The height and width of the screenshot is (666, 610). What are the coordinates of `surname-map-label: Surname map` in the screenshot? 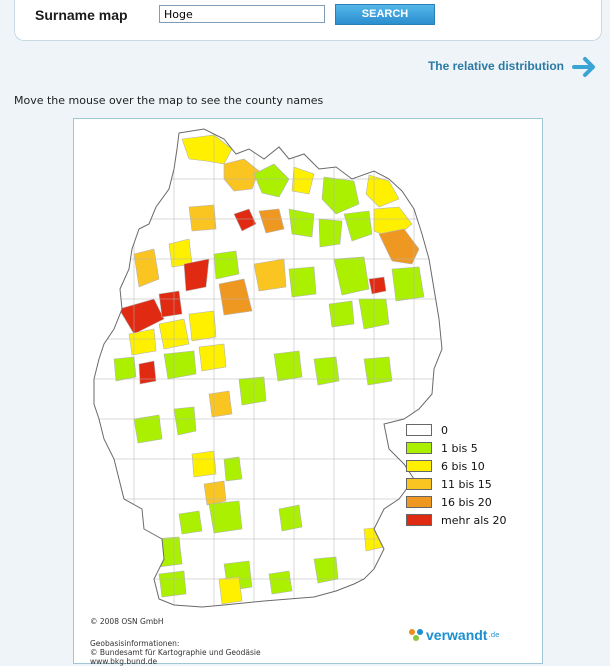 It's located at (81, 15).